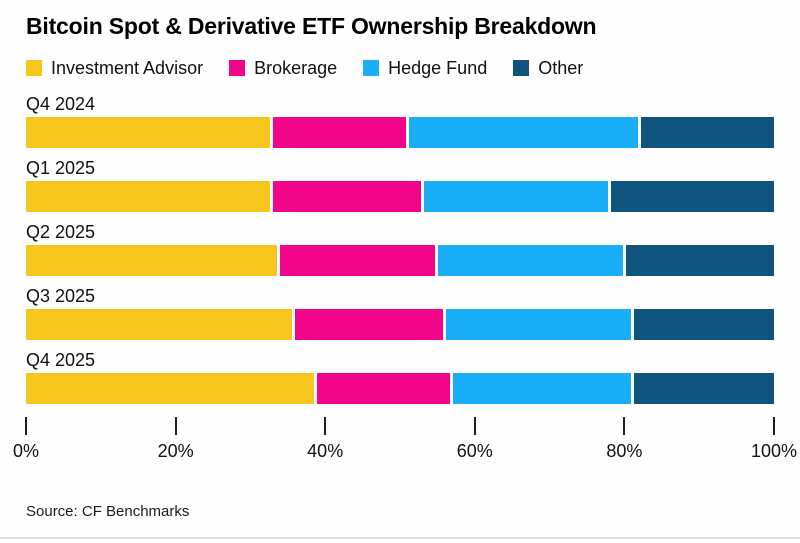 This screenshot has width=800, height=543. Describe the element at coordinates (774, 451) in the screenshot. I see `axis-tick-label: 100%` at that location.